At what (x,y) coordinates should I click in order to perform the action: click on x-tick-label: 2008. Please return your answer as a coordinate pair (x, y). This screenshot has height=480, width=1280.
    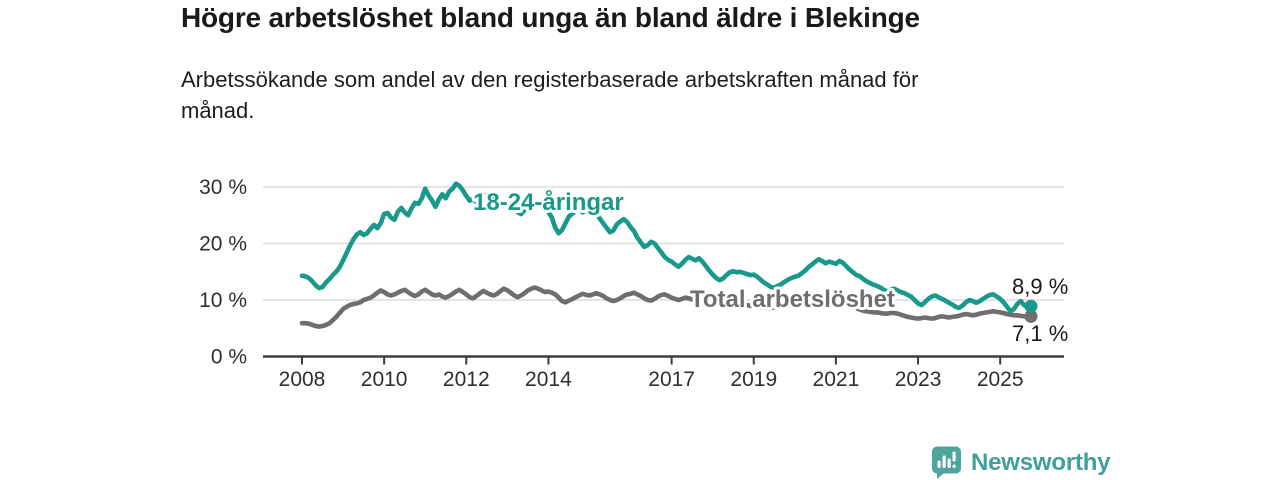
    Looking at the image, I should click on (302, 379).